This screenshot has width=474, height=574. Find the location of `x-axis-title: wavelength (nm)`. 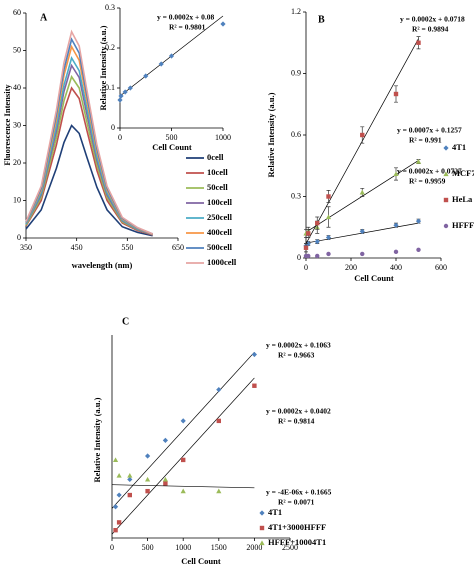

x-axis-title: wavelength (nm) is located at coordinates (102, 265).